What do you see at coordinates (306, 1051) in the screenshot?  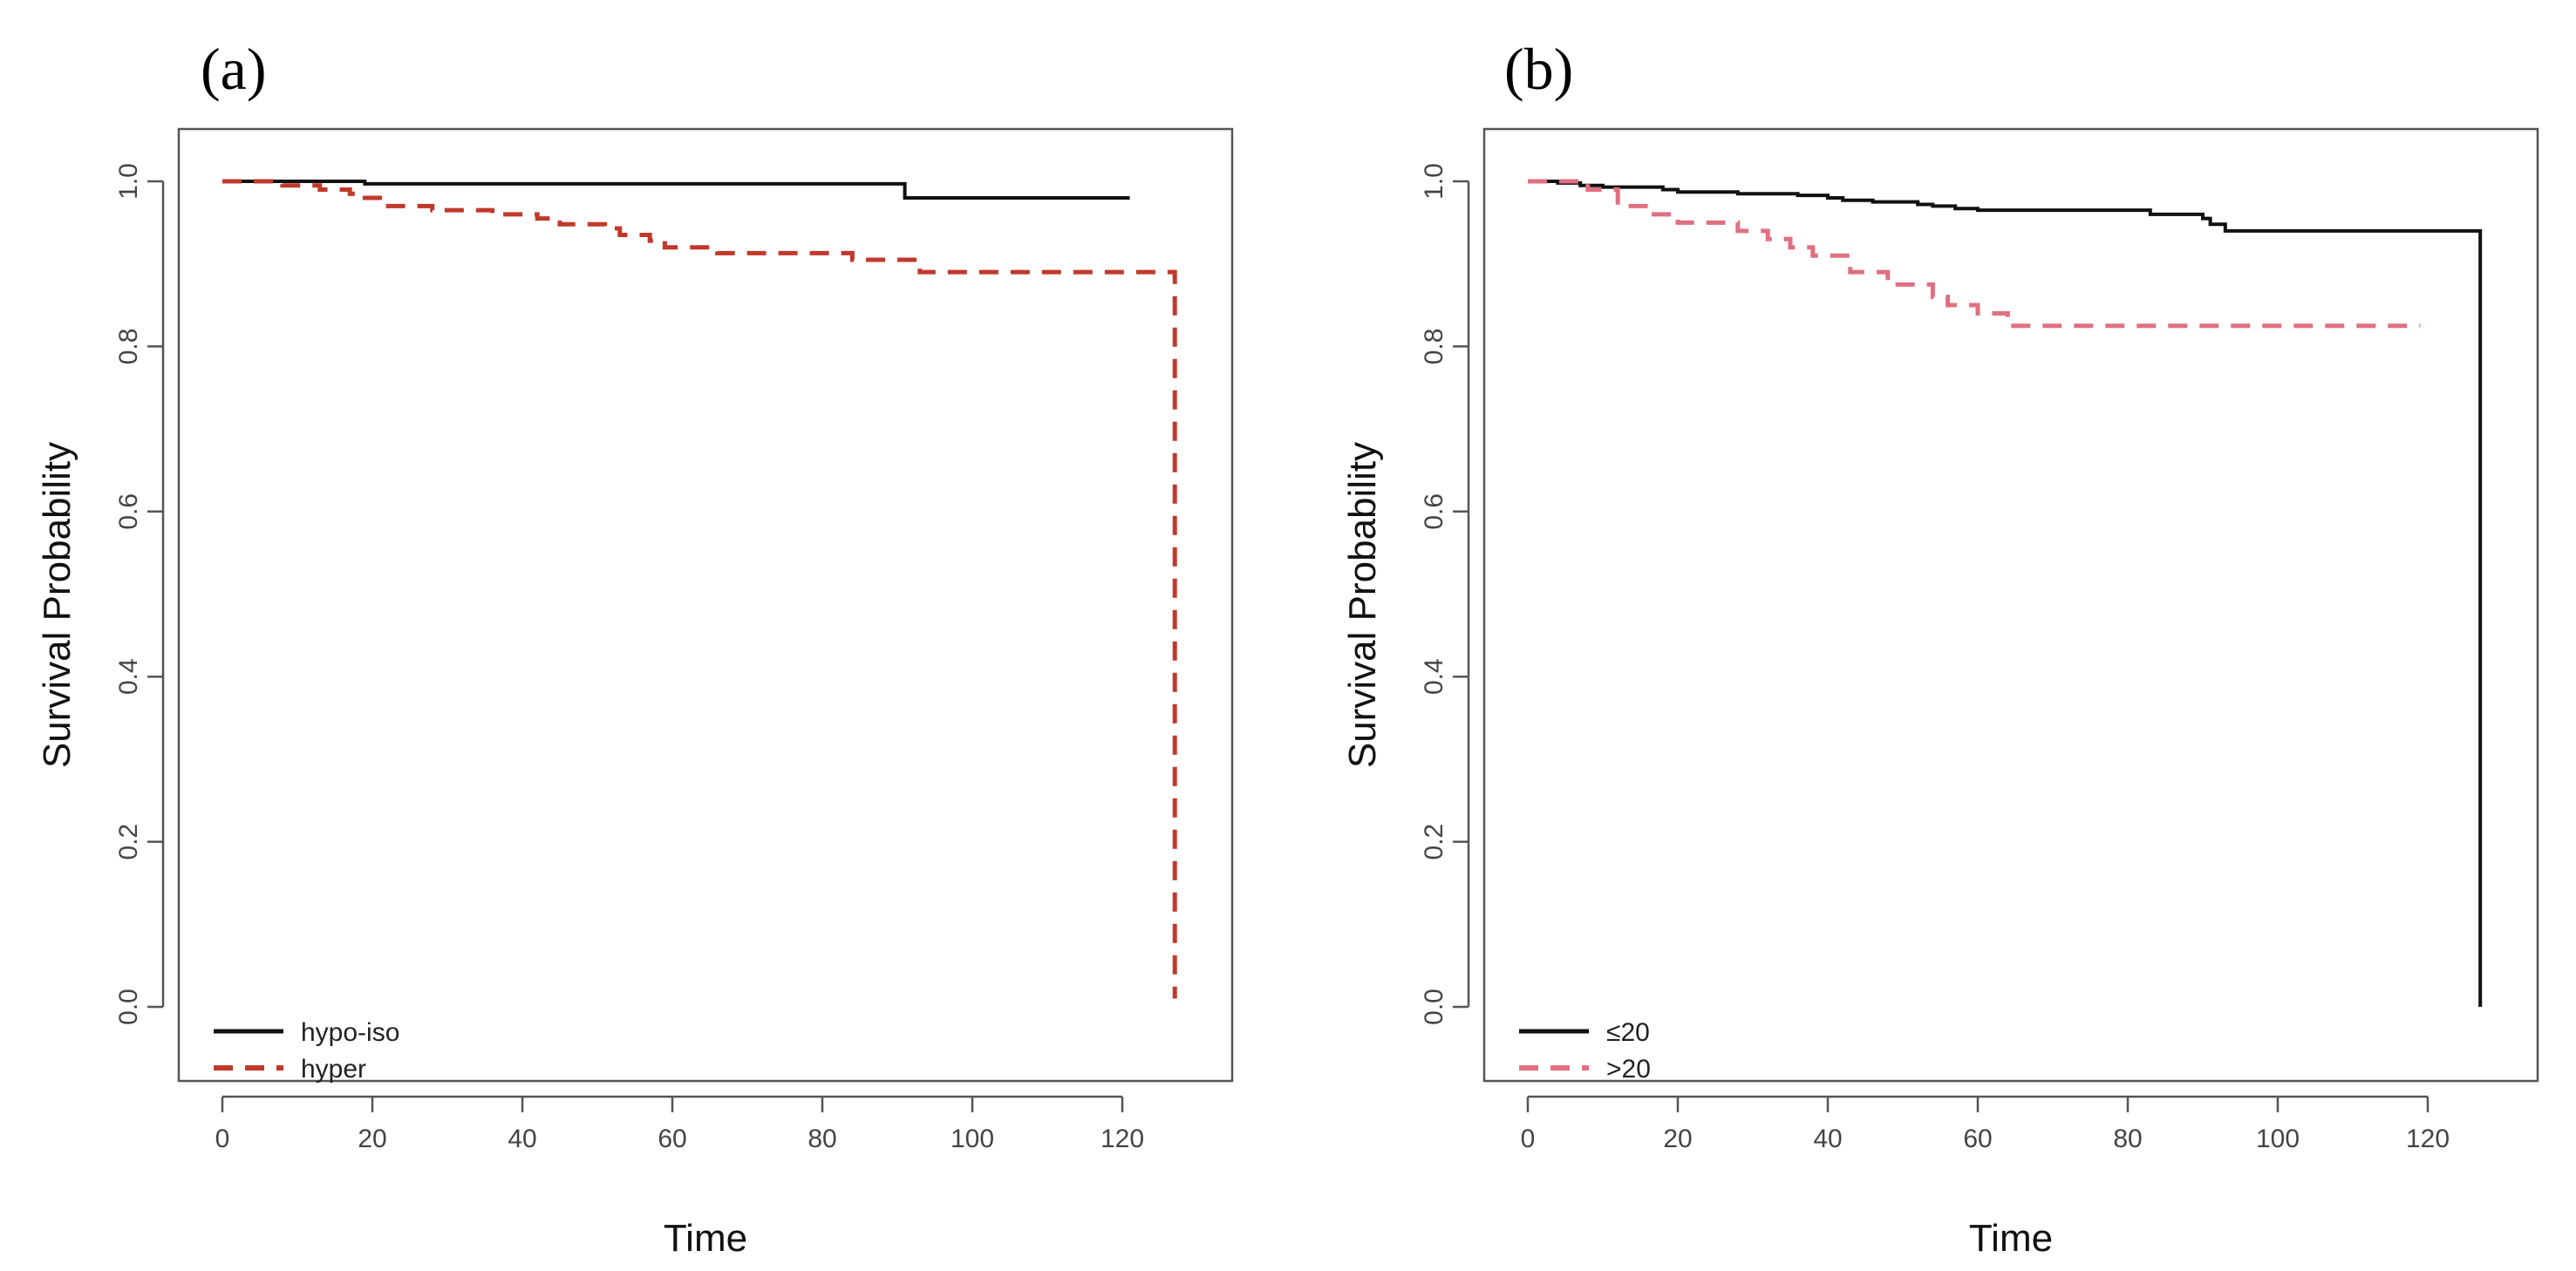 I see `legend: hypo-iso hyper` at bounding box center [306, 1051].